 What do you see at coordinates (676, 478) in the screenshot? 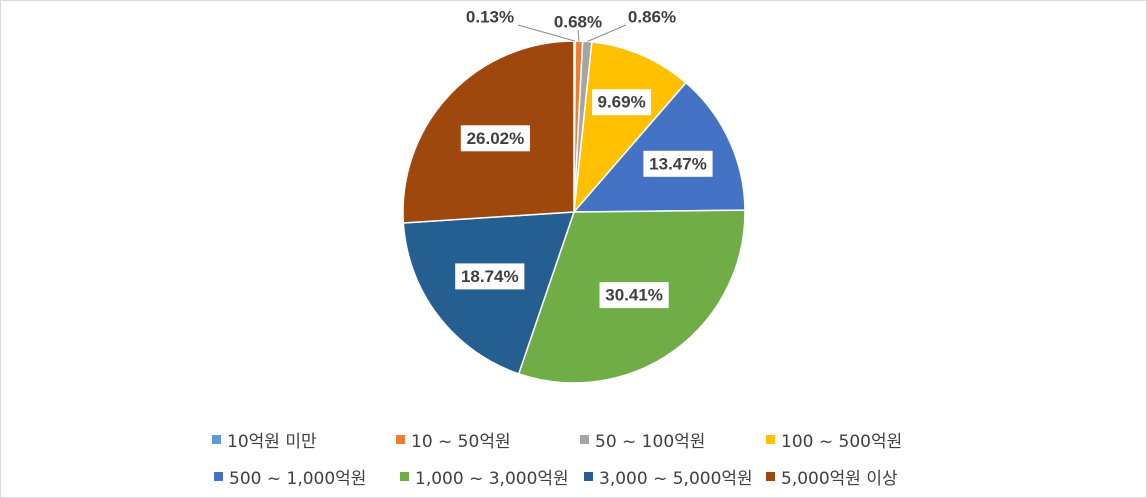
I see `legend-label: 3,000 ~ 5,000억원` at bounding box center [676, 478].